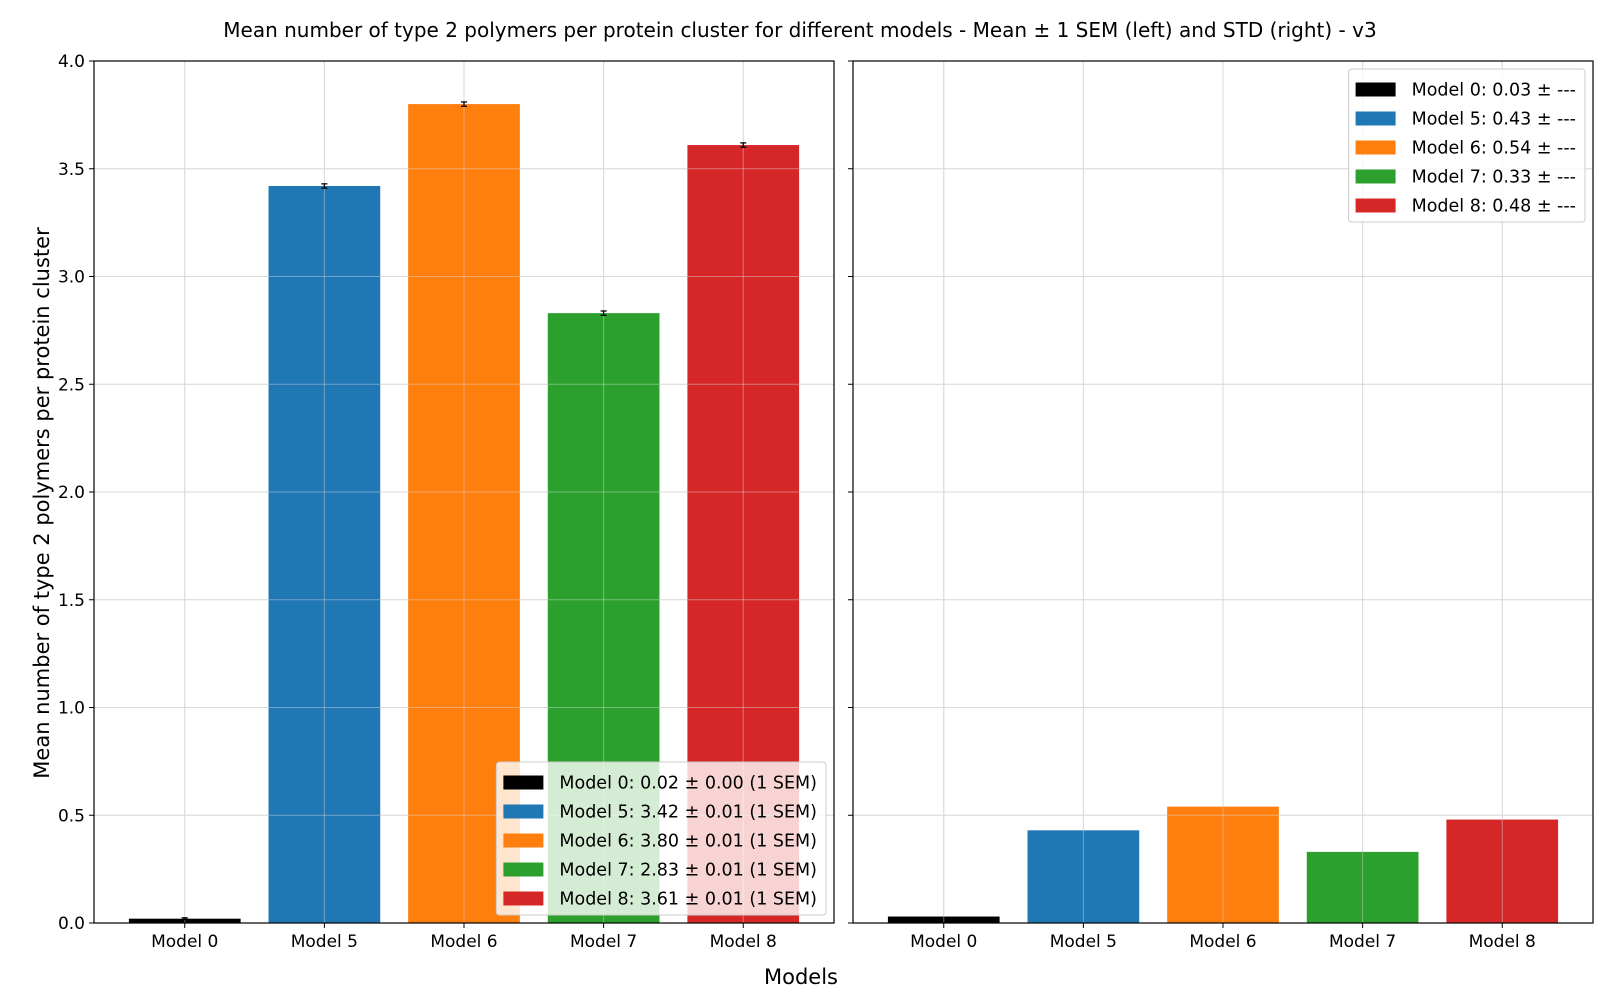  What do you see at coordinates (1494, 149) in the screenshot?
I see `legend-entry: Model 6: 0.54 ± ---` at bounding box center [1494, 149].